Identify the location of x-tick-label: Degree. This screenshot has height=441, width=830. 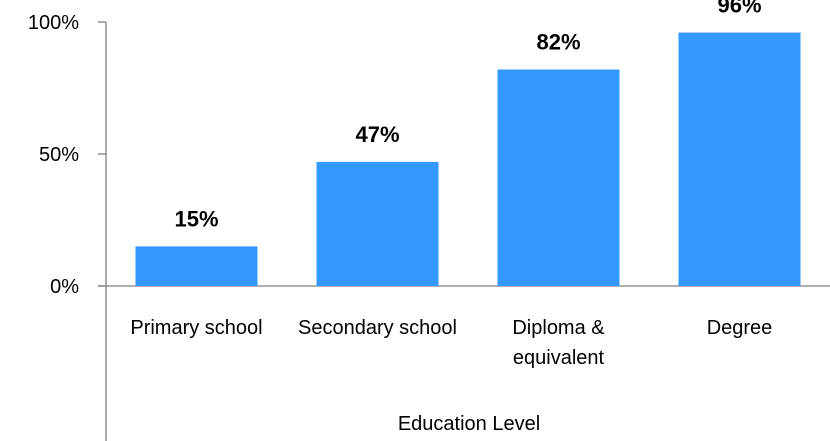
(740, 328).